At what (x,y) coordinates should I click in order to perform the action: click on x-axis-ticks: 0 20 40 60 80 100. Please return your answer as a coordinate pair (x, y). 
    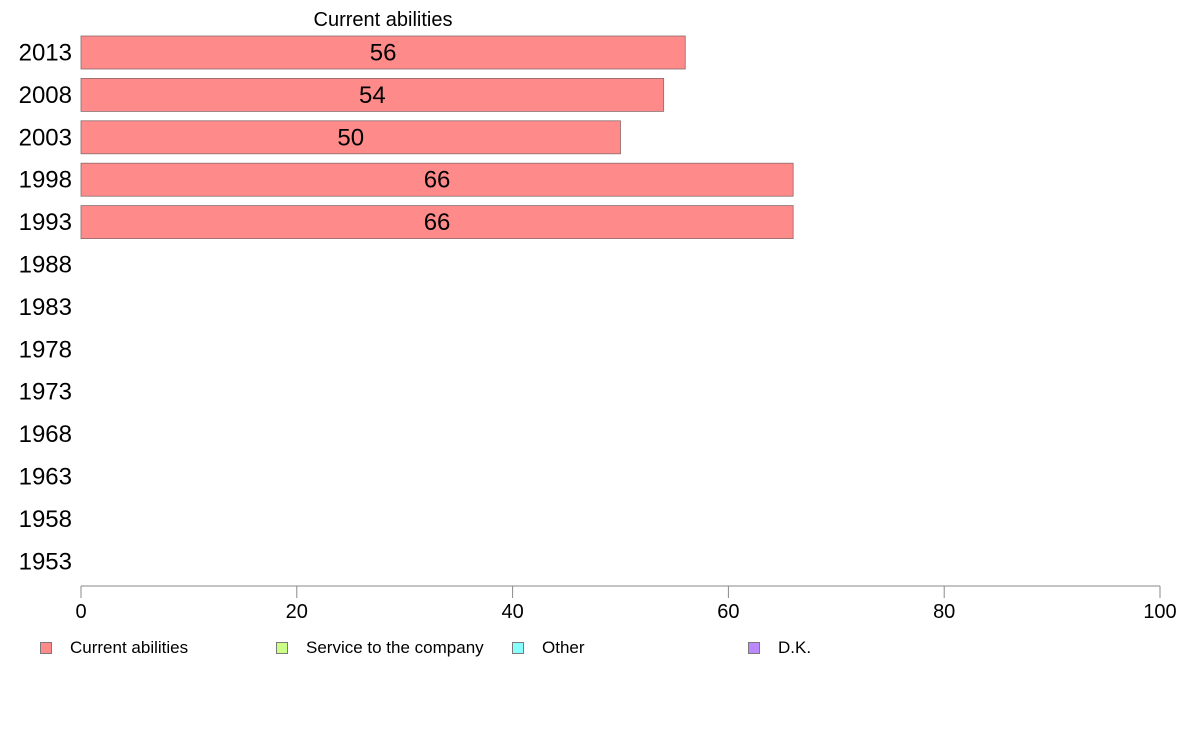
    Looking at the image, I should click on (626, 604).